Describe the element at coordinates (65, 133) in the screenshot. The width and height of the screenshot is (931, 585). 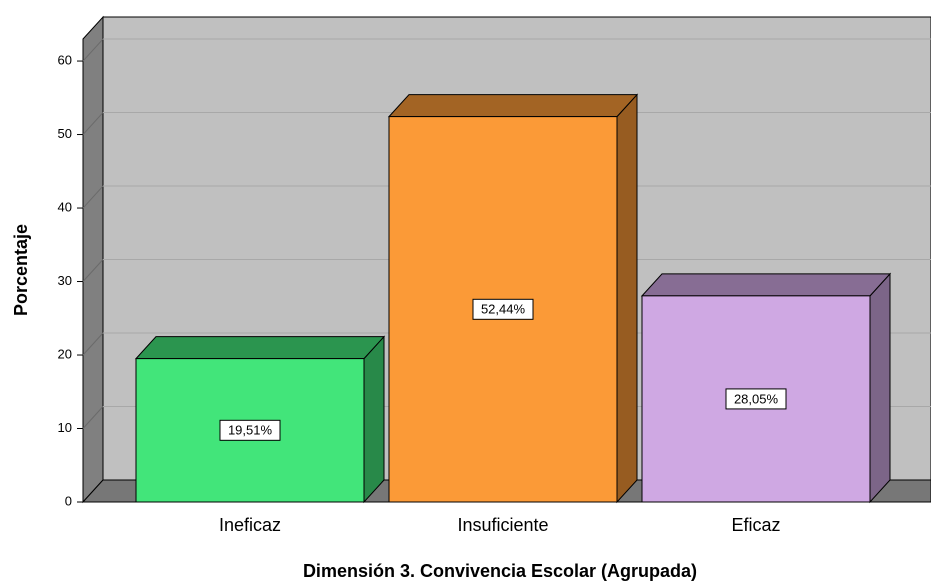
I see `y-tick-label: 50` at that location.